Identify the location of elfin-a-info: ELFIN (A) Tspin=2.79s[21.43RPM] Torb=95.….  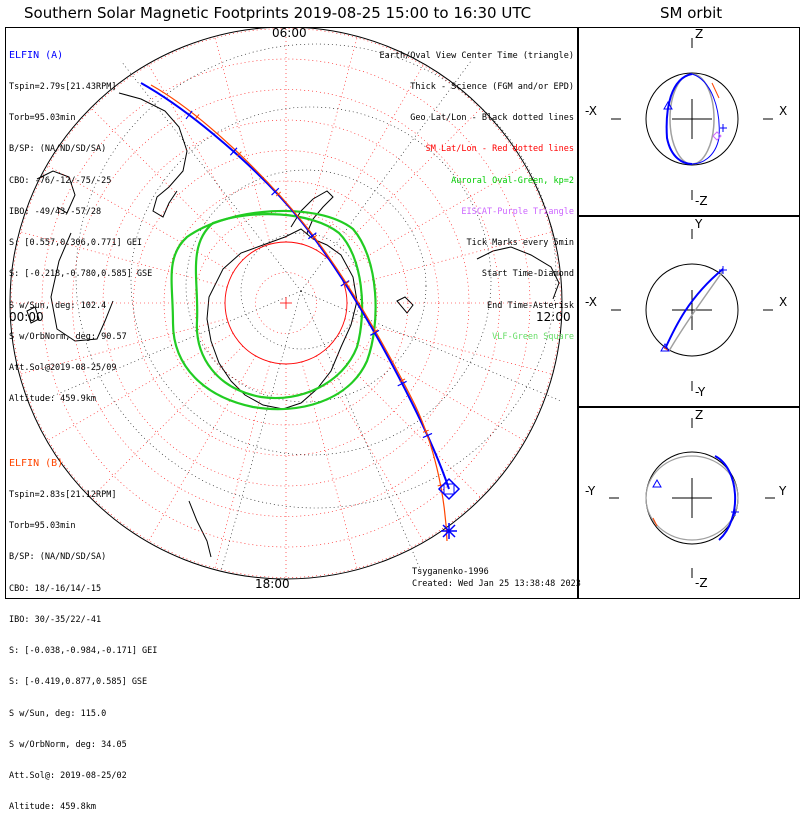
(80, 222).